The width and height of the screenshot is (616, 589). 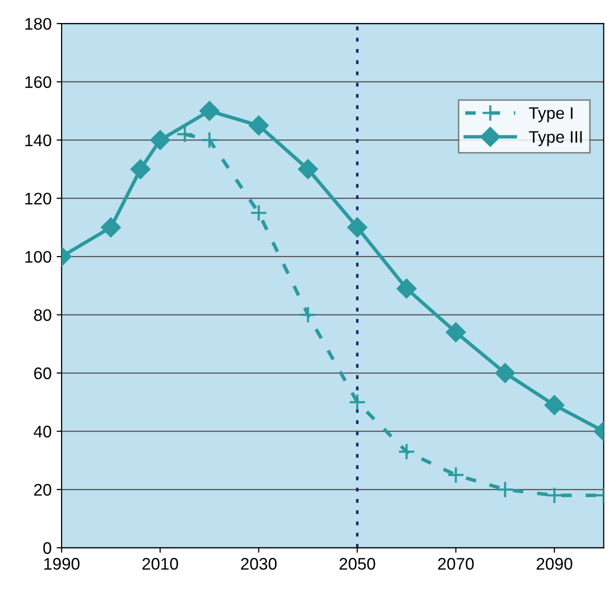 What do you see at coordinates (62, 564) in the screenshot?
I see `x-tick-label: 1990` at bounding box center [62, 564].